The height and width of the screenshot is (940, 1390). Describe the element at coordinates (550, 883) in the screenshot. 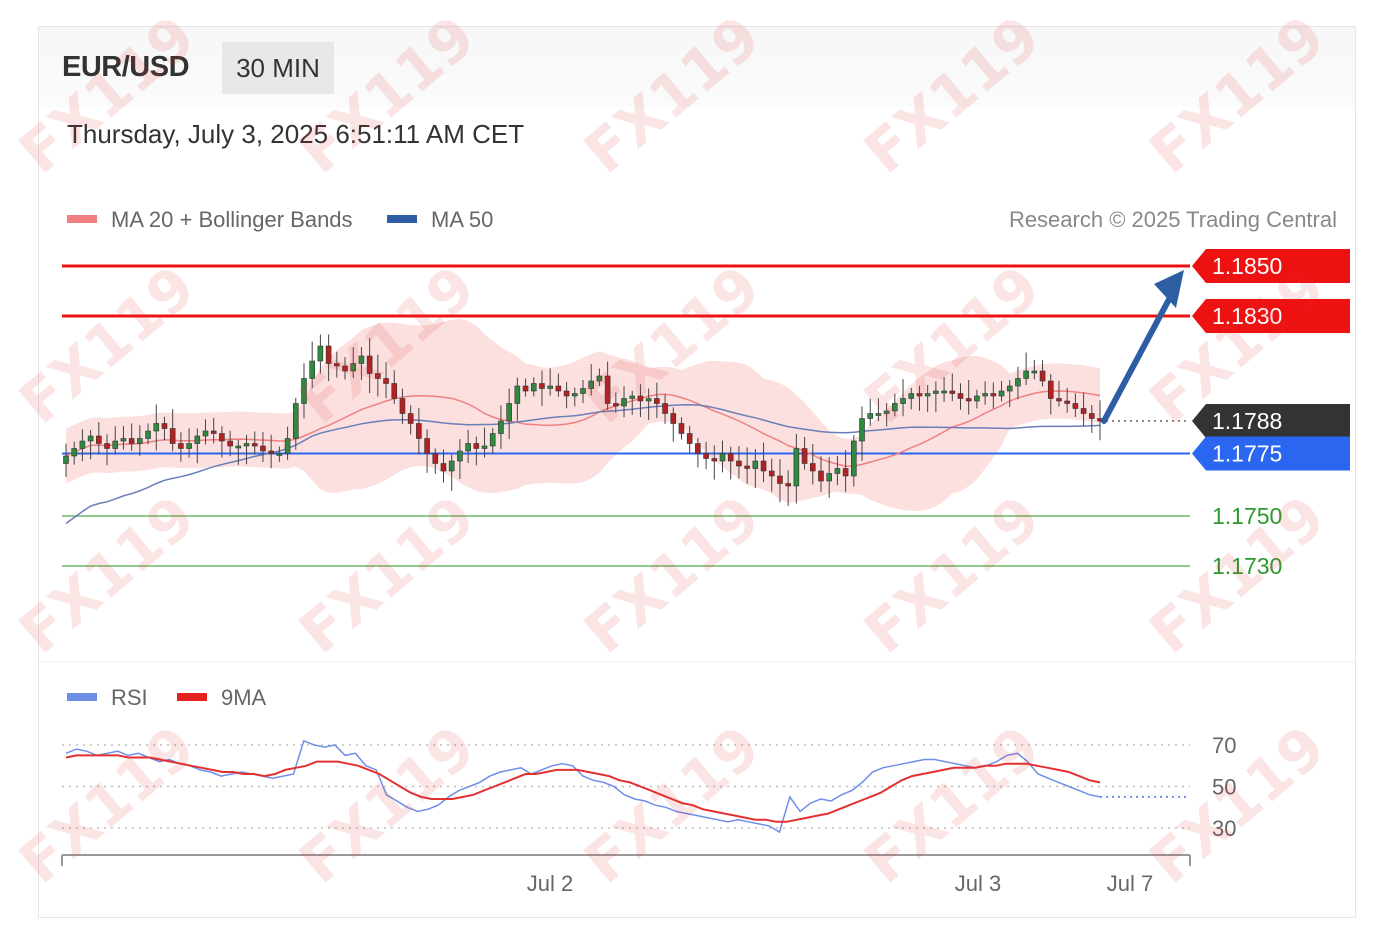

I see `x-tick-label: Jul 2` at that location.